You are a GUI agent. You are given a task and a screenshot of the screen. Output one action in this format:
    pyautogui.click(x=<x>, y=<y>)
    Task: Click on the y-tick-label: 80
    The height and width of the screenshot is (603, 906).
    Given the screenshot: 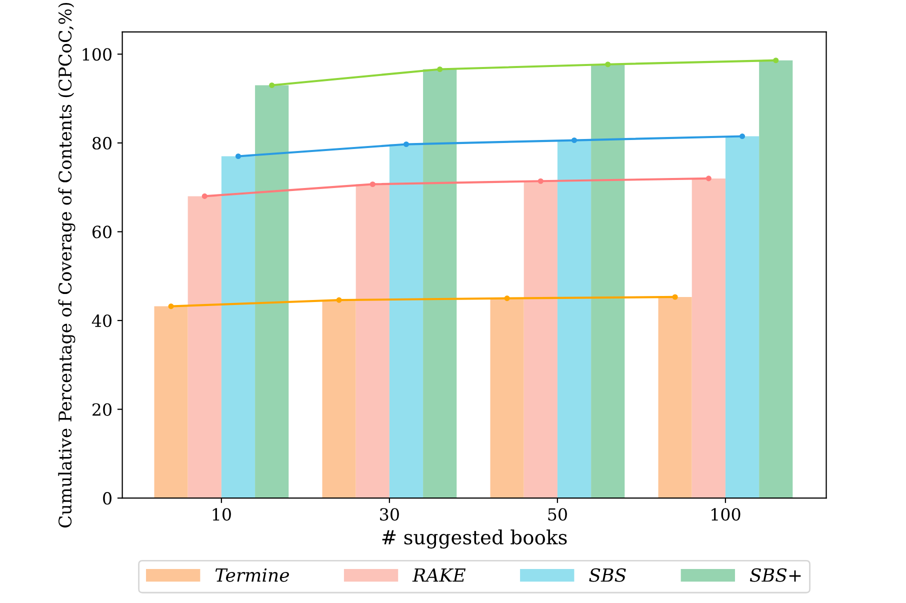 What is the action you would take?
    pyautogui.click(x=102, y=143)
    